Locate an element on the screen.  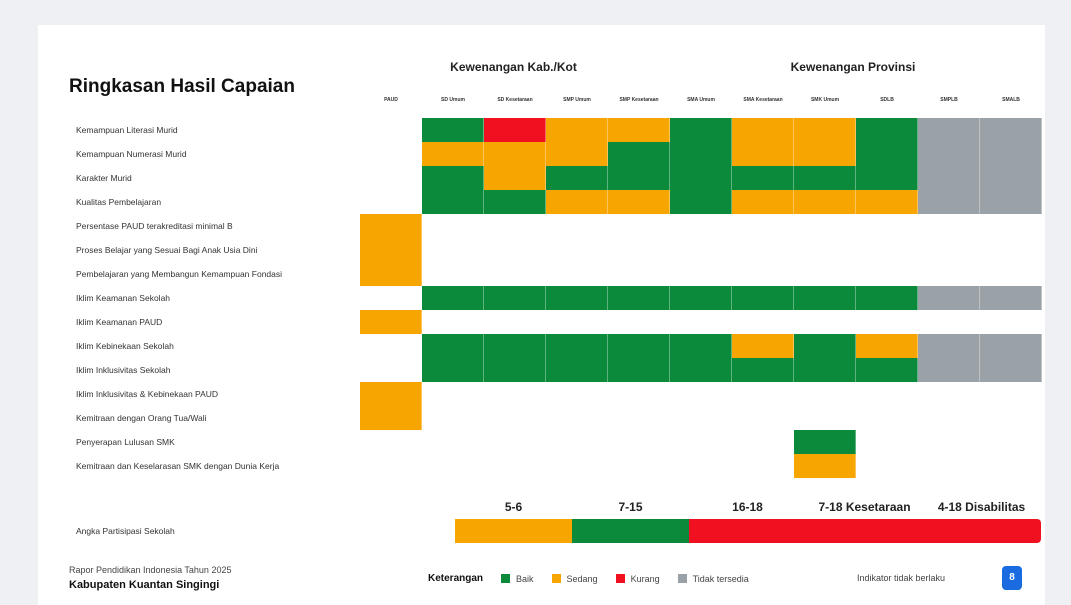
row-label: Kemitraan dengan Orang Tua/Wali is located at coordinates (141, 418).